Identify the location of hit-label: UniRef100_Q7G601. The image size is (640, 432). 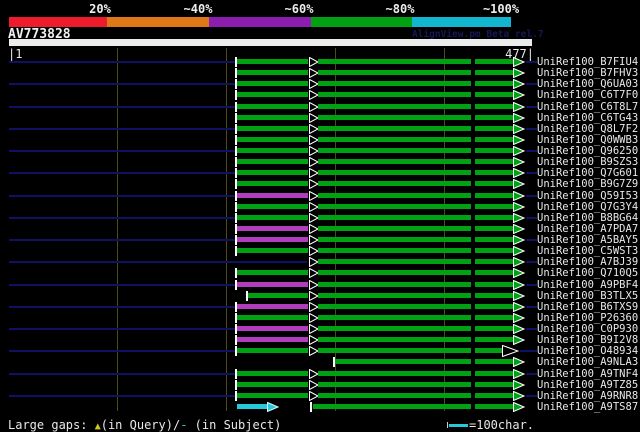
(588, 173).